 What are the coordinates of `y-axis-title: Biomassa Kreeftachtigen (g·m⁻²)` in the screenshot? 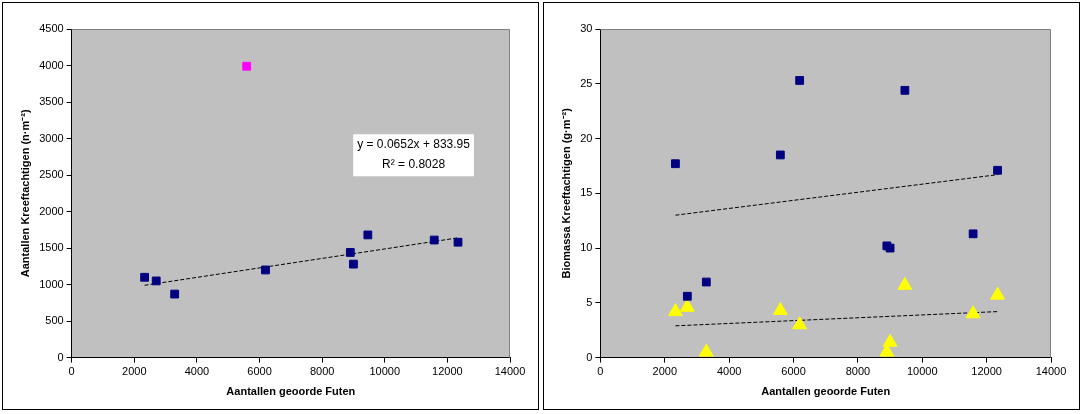 It's located at (565, 193).